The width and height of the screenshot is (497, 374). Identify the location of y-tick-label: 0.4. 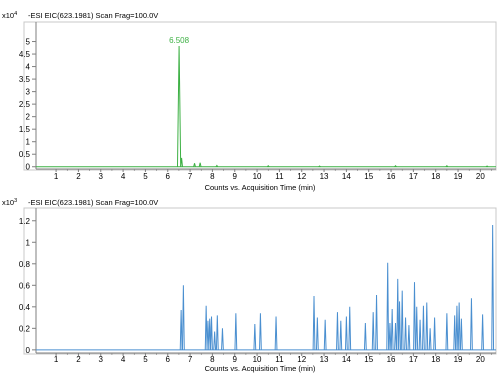
(25, 307).